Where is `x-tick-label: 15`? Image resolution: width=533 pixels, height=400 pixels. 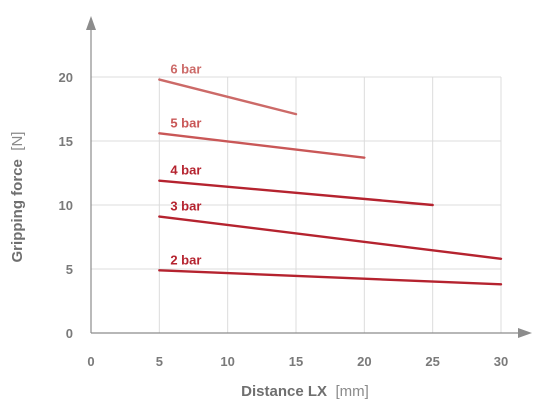 x-tick-label: 15 is located at coordinates (296, 361).